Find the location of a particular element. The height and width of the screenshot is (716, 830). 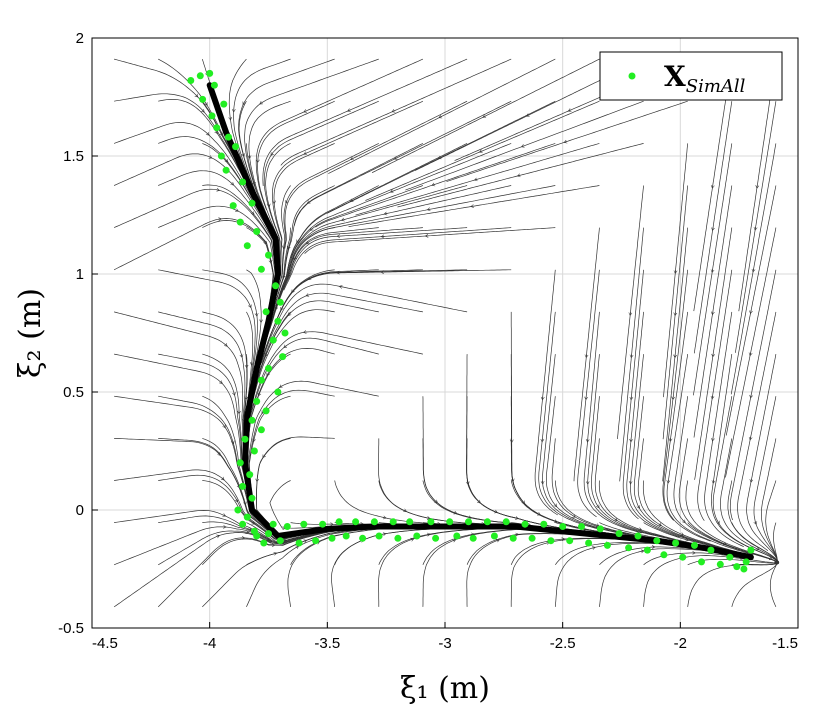

x-tick-label: -2 is located at coordinates (680, 643).